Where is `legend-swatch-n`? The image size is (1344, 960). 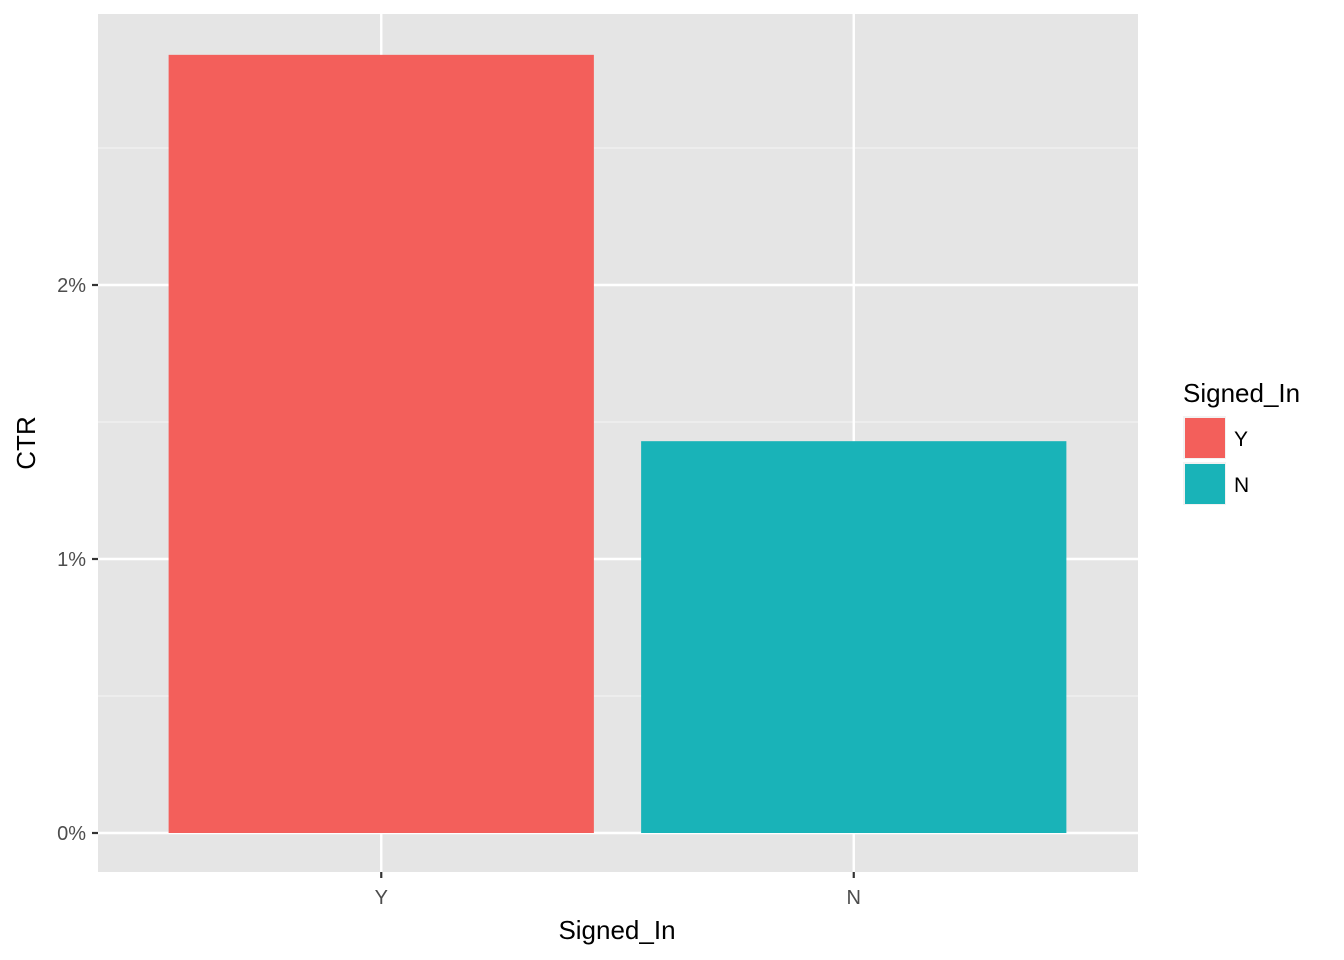
legend-swatch-n is located at coordinates (1205, 484).